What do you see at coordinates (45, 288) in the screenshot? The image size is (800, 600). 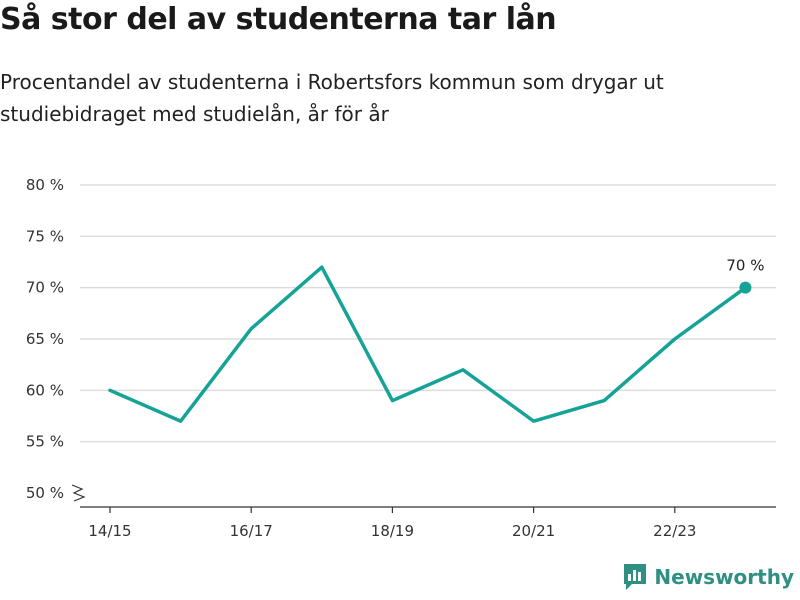 I see `y-tick-label: 70 %` at bounding box center [45, 288].